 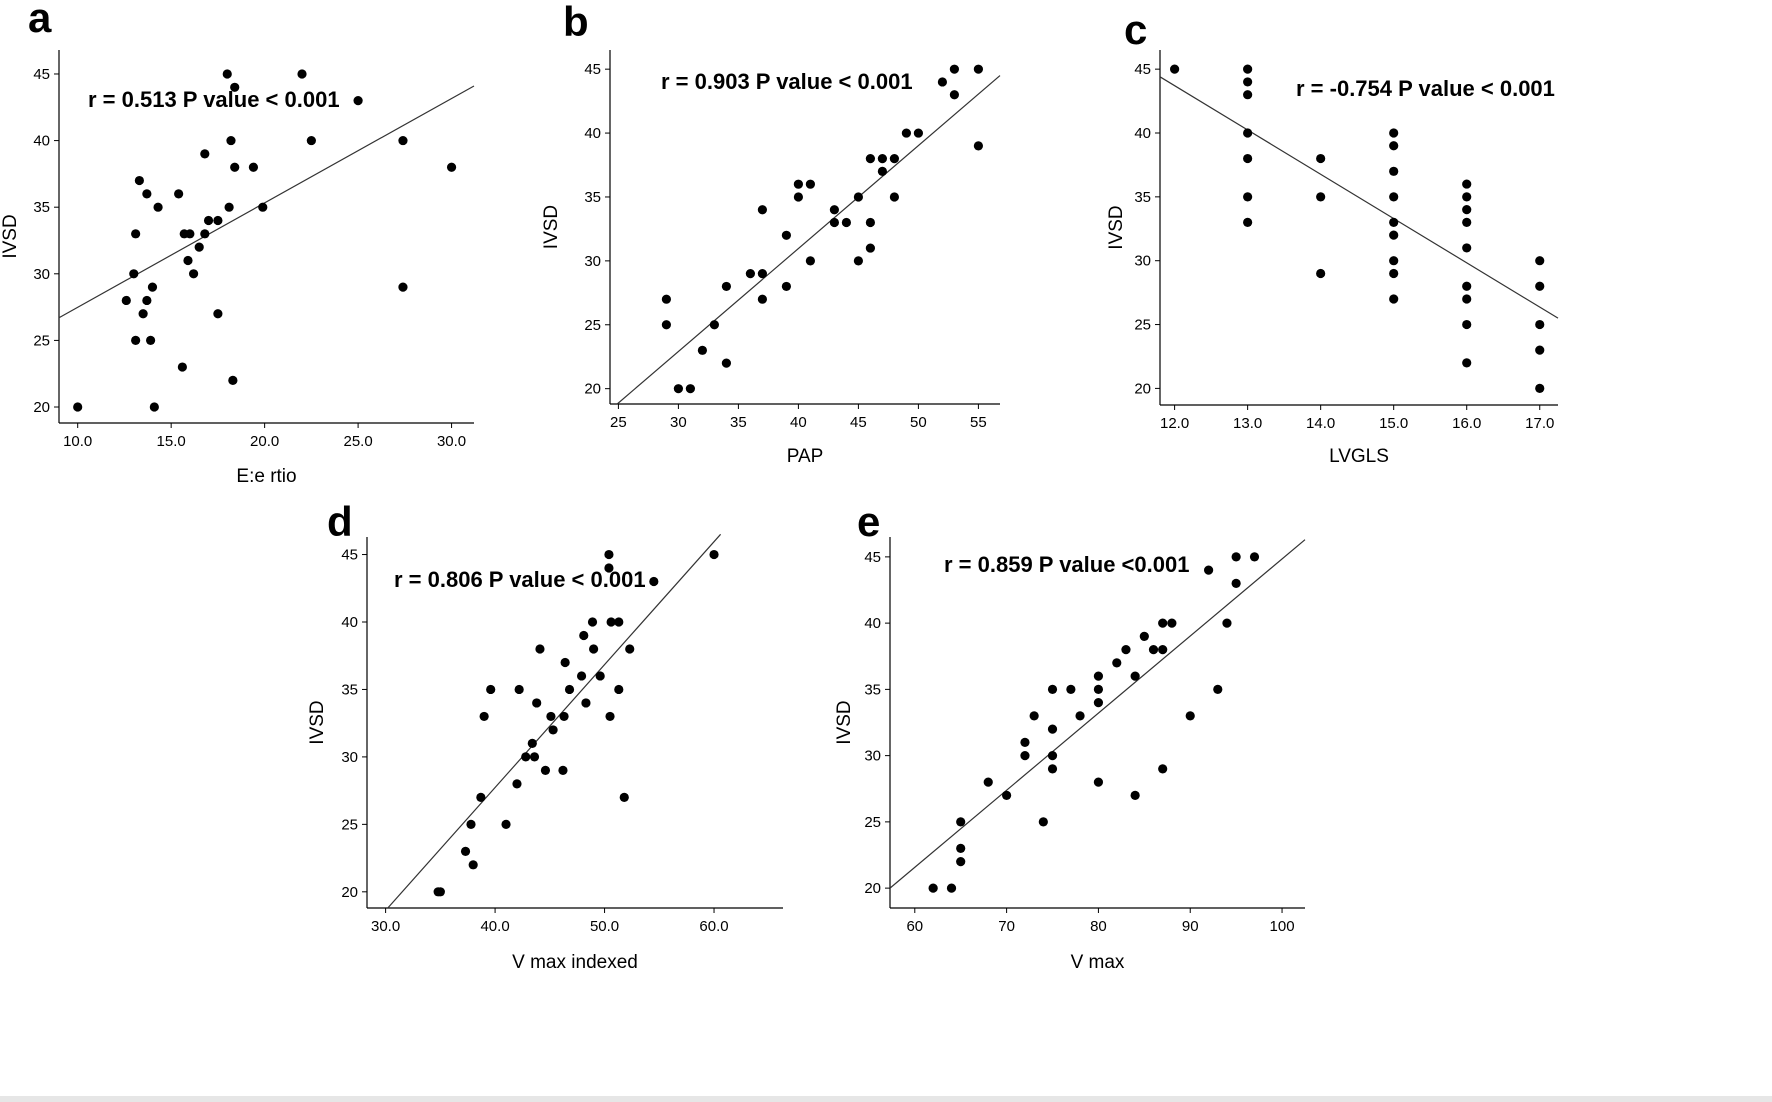 I want to click on correlation-annotation: r = 0.903 P value < 0.001, so click(x=787, y=81).